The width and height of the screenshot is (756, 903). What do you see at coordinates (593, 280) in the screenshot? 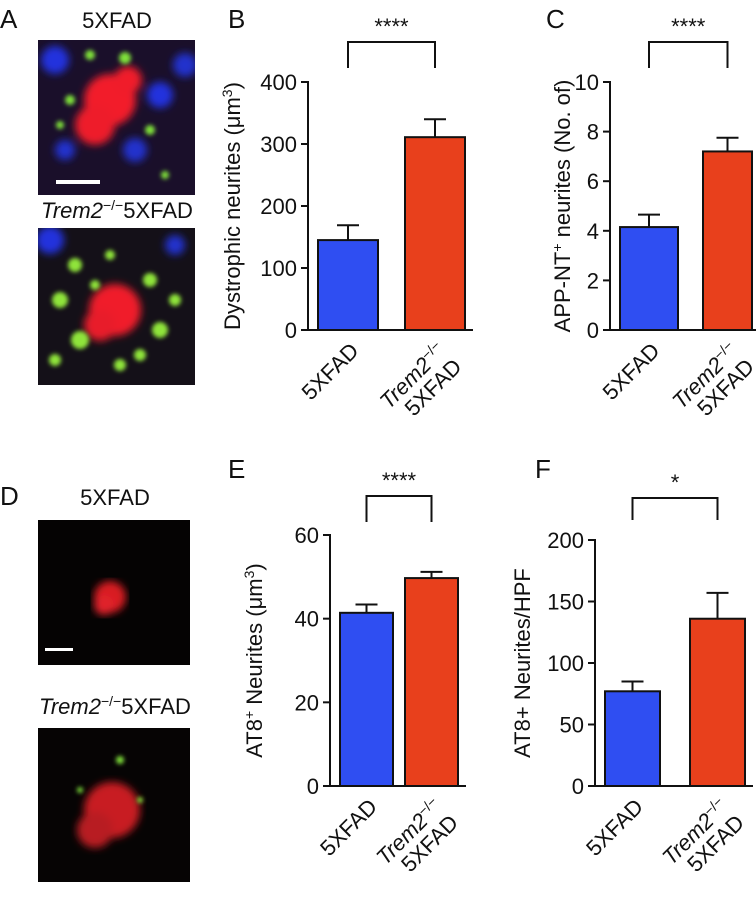
I see `y-tick-label: 2` at bounding box center [593, 280].